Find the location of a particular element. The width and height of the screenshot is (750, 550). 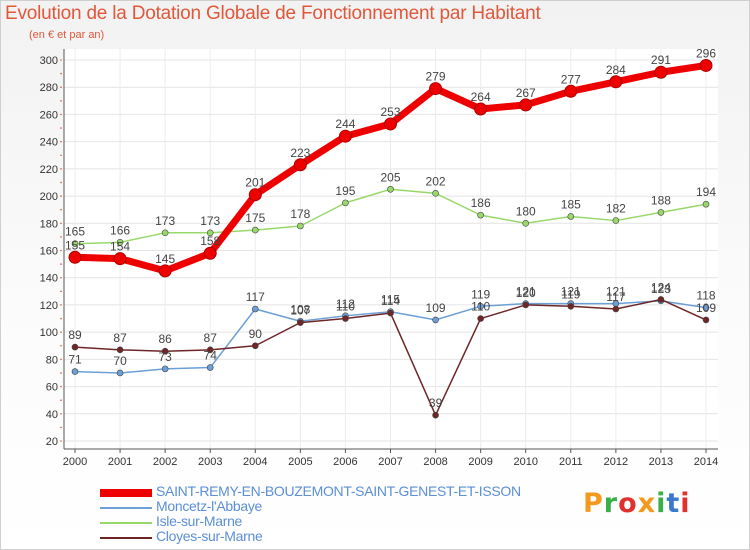

x-tick-label: 2005 is located at coordinates (300, 462).